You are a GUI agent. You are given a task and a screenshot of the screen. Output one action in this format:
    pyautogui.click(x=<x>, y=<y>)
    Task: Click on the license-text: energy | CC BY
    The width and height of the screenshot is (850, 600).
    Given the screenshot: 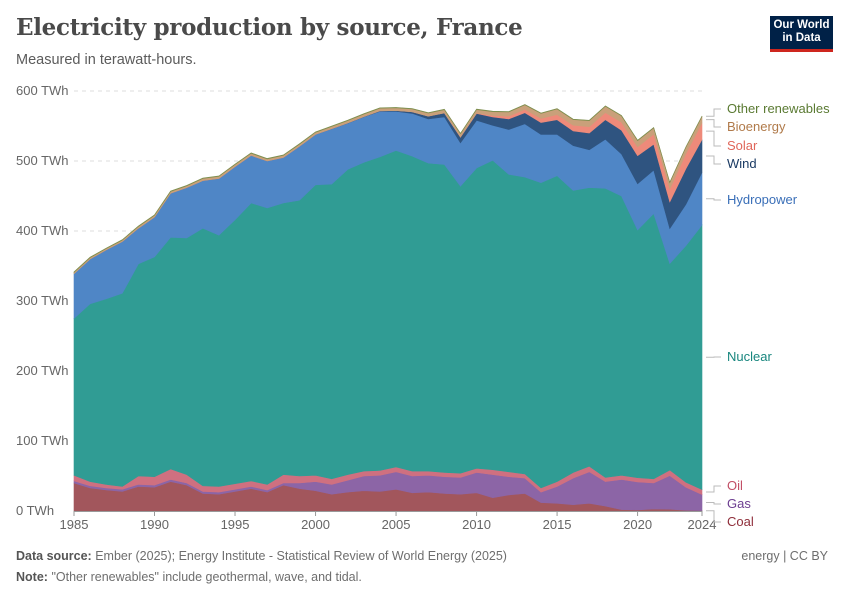 What is the action you would take?
    pyautogui.click(x=784, y=556)
    